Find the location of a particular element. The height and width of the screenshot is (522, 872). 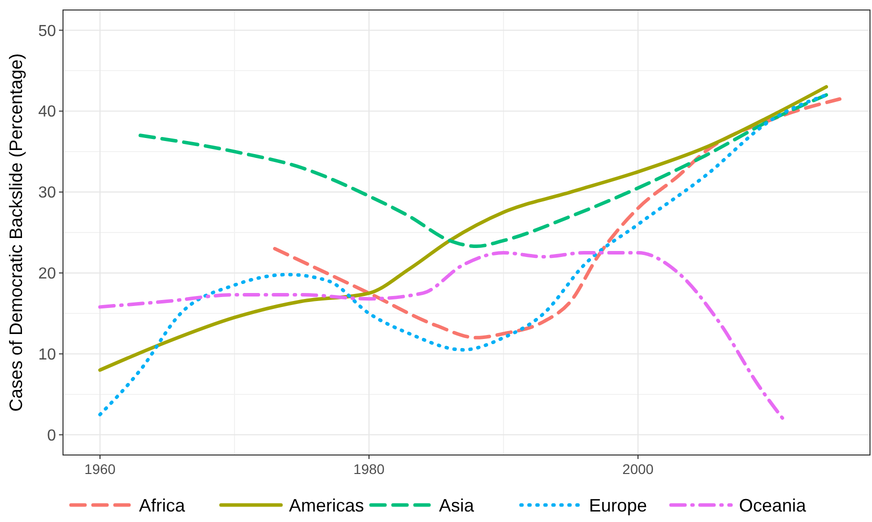

y-tick-label: 30 is located at coordinates (47, 193).